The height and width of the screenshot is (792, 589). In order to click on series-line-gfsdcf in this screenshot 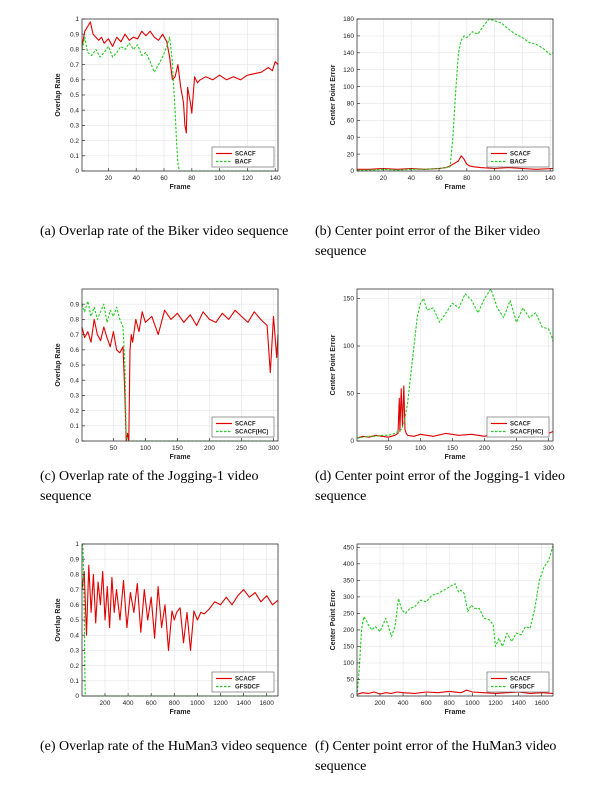, I will do `click(455, 621)`.